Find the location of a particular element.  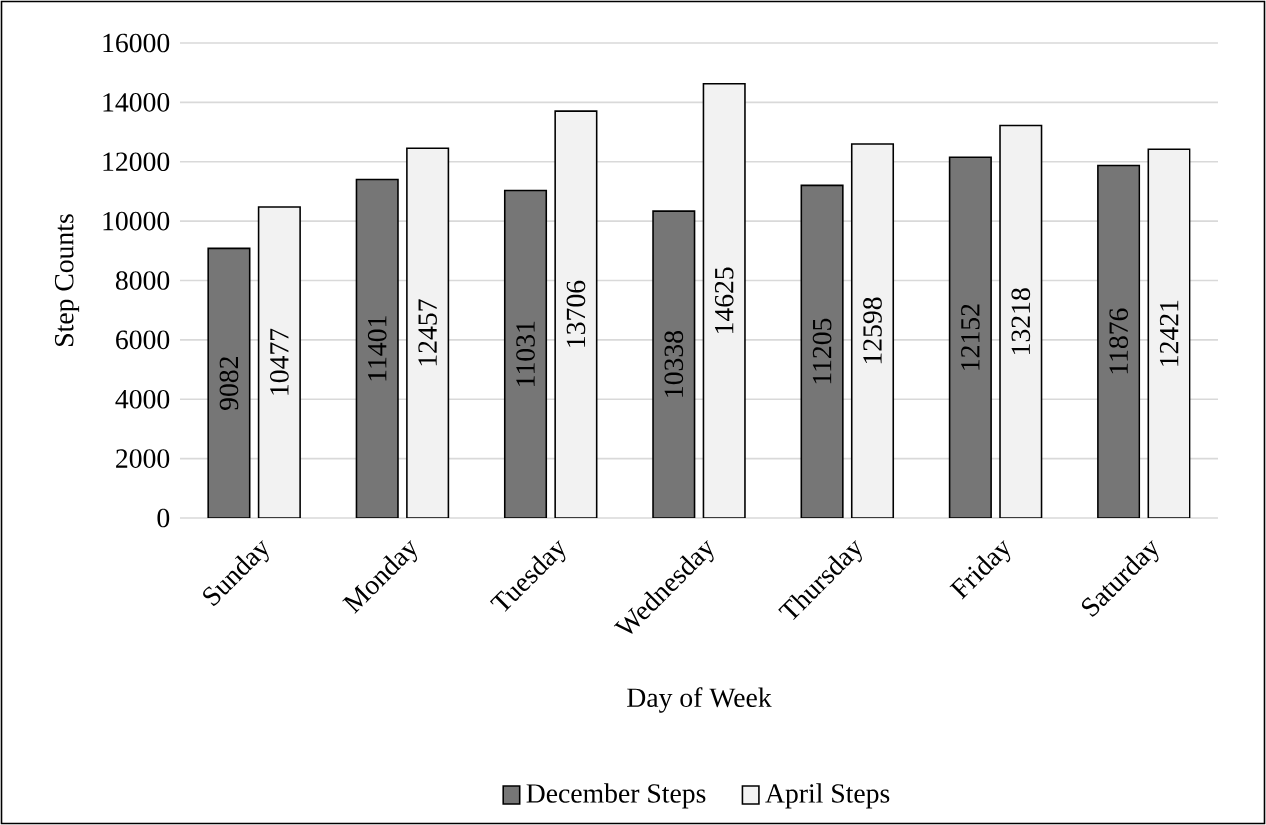

legend-label: December Steps is located at coordinates (616, 796).